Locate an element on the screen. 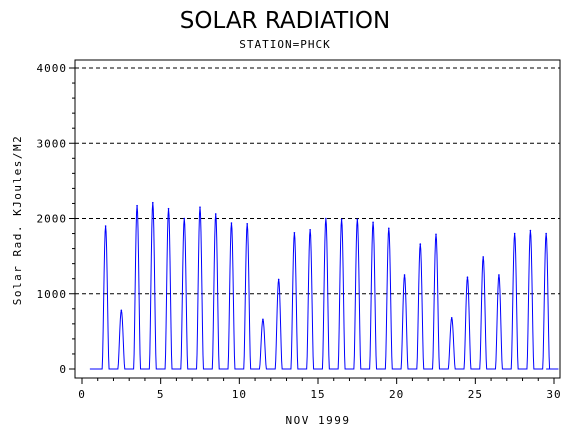  x-tick-label: 30 is located at coordinates (553, 394).